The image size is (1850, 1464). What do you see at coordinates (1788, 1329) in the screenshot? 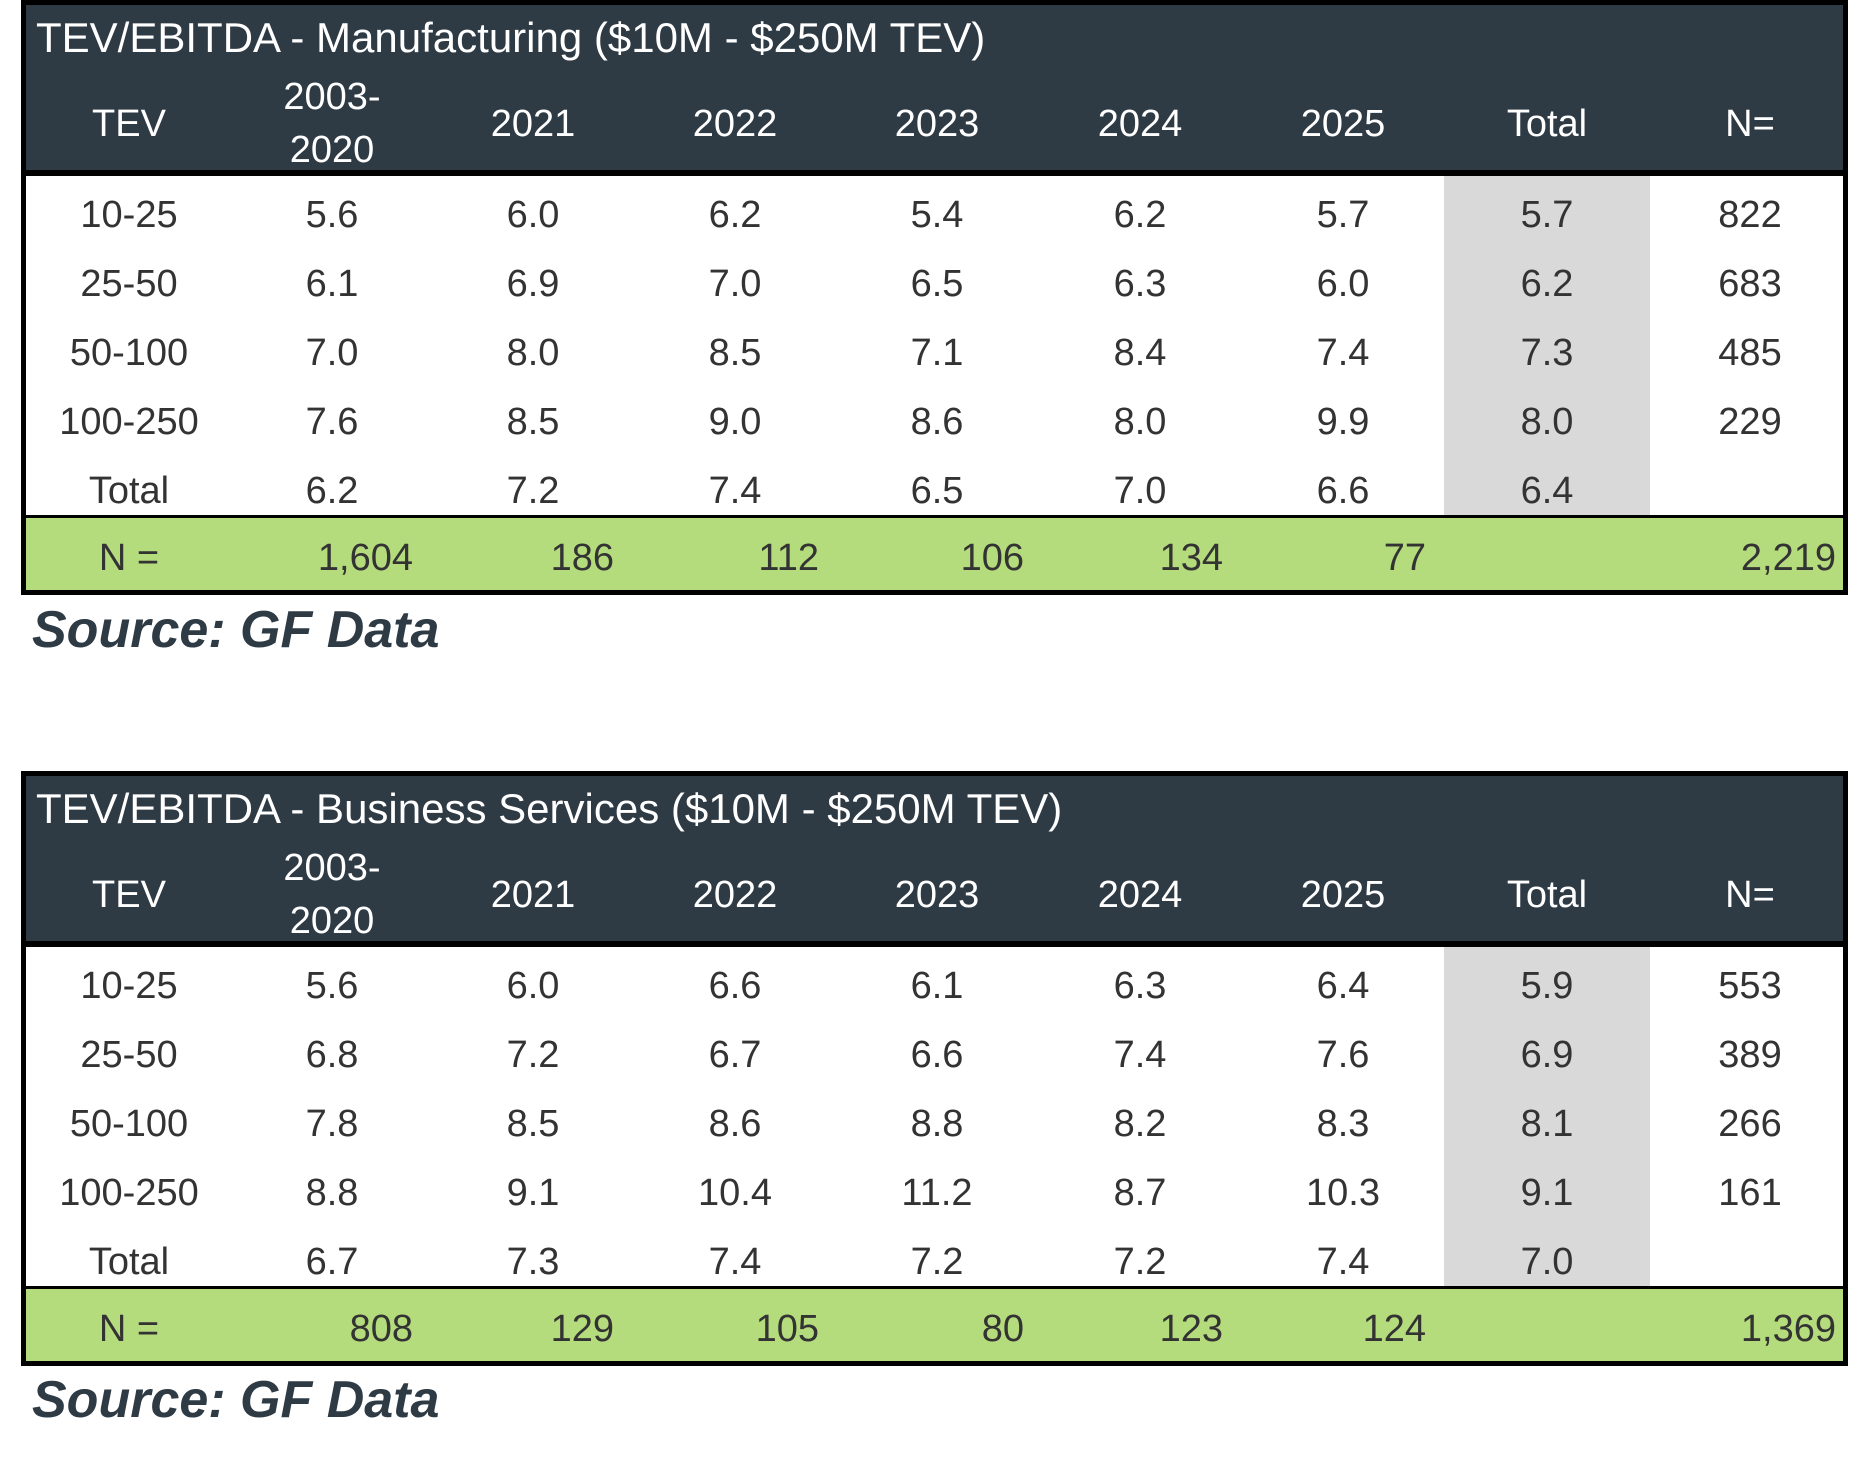
I see `footer-count: 1,369` at bounding box center [1788, 1329].